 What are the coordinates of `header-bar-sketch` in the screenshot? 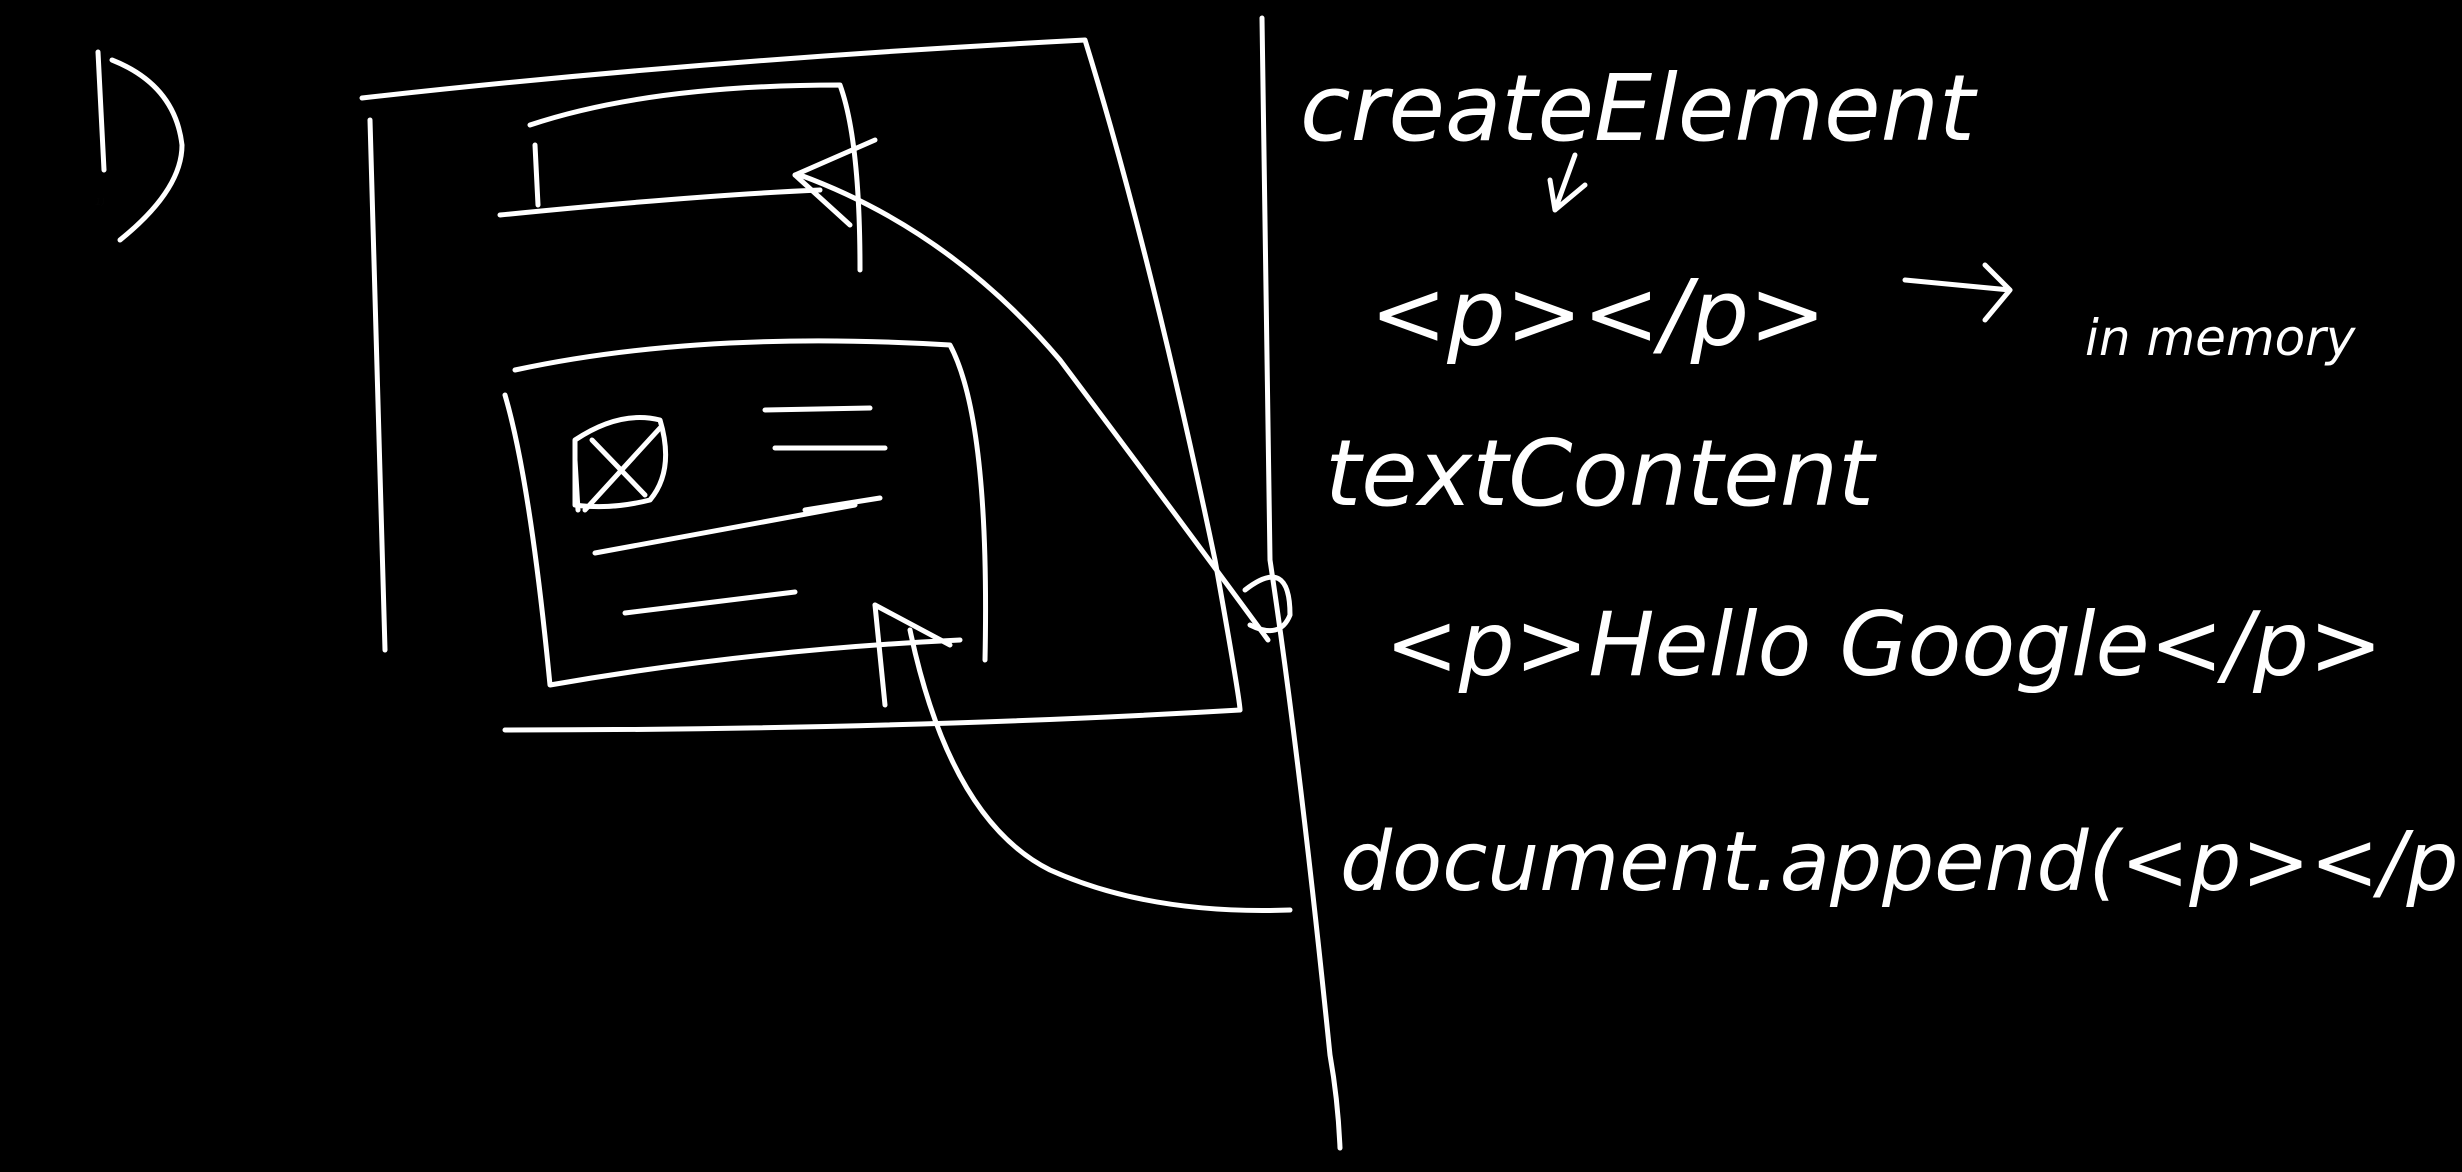 It's located at (680, 177).